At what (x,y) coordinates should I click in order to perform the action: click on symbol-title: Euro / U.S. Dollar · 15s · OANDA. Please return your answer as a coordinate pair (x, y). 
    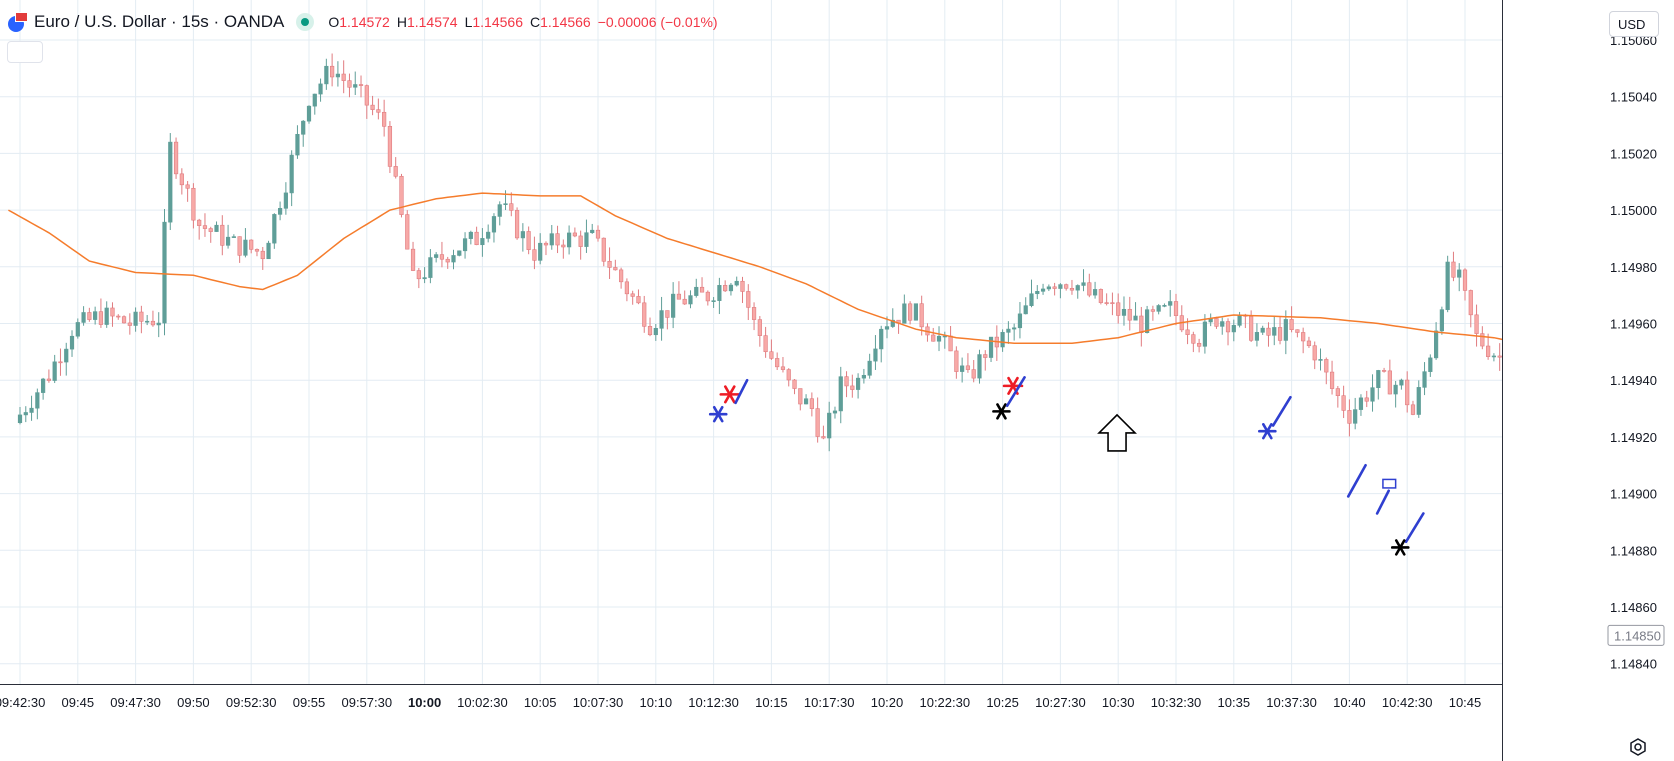
    Looking at the image, I should click on (159, 21).